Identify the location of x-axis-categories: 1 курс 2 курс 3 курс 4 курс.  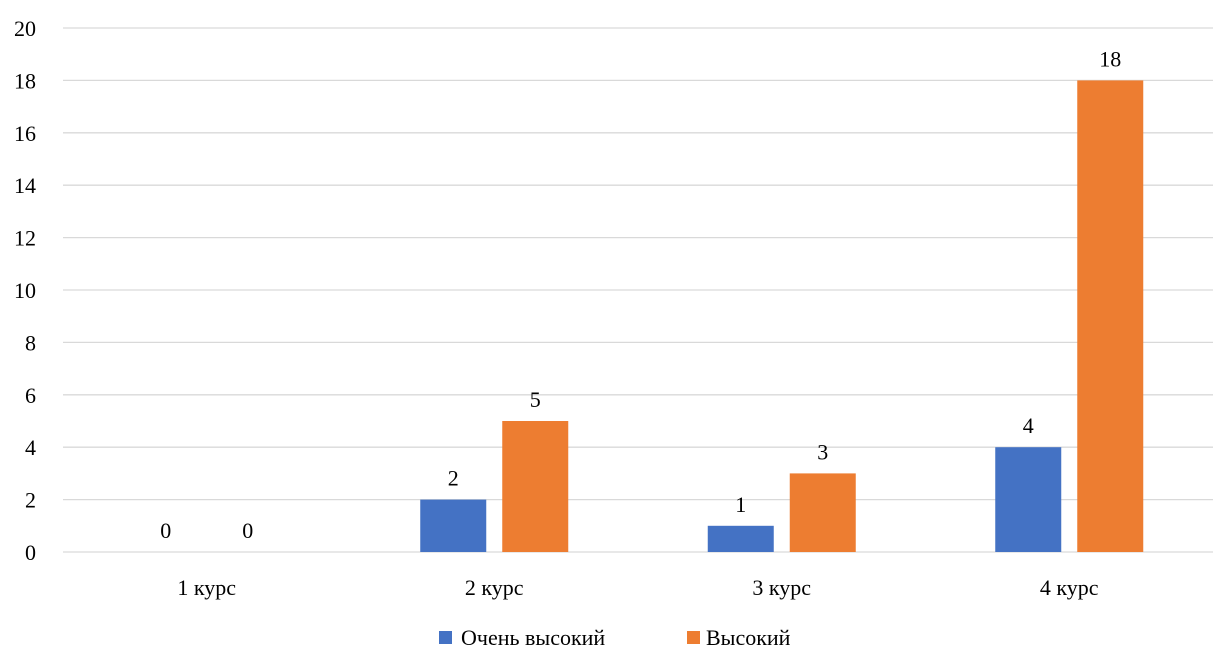
(637, 587).